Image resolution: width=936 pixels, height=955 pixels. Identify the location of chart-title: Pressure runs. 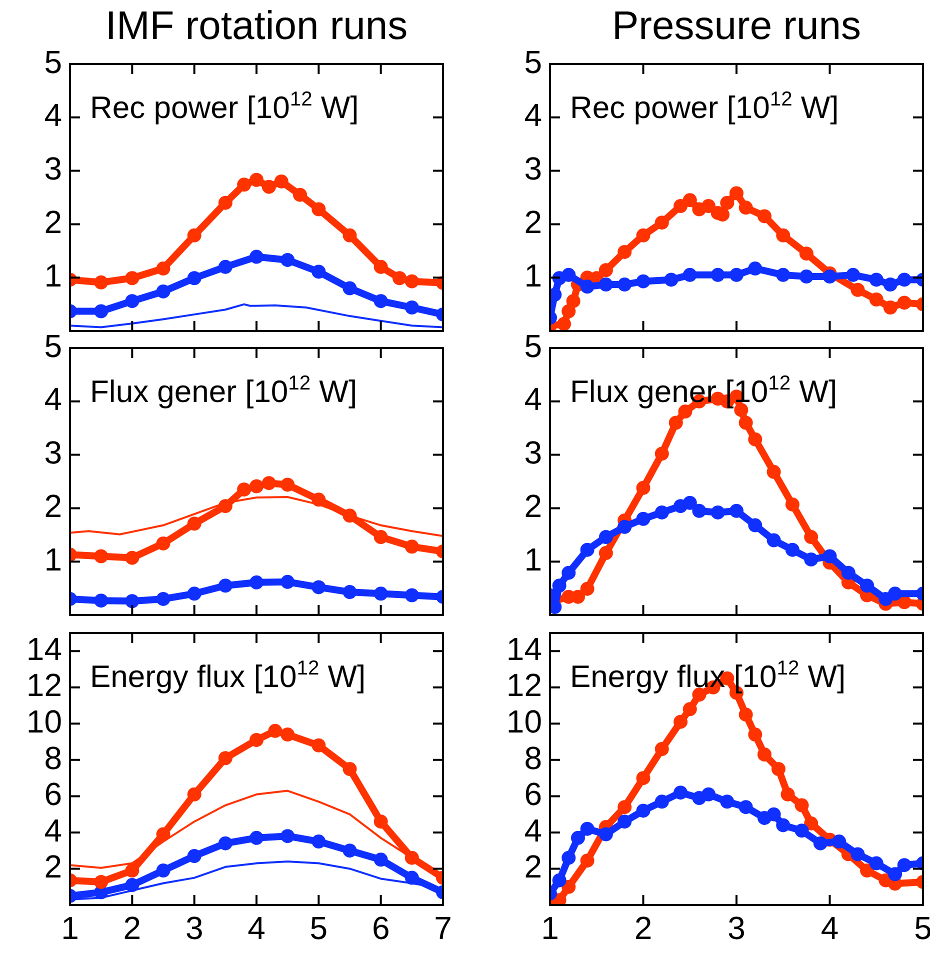
(736, 26).